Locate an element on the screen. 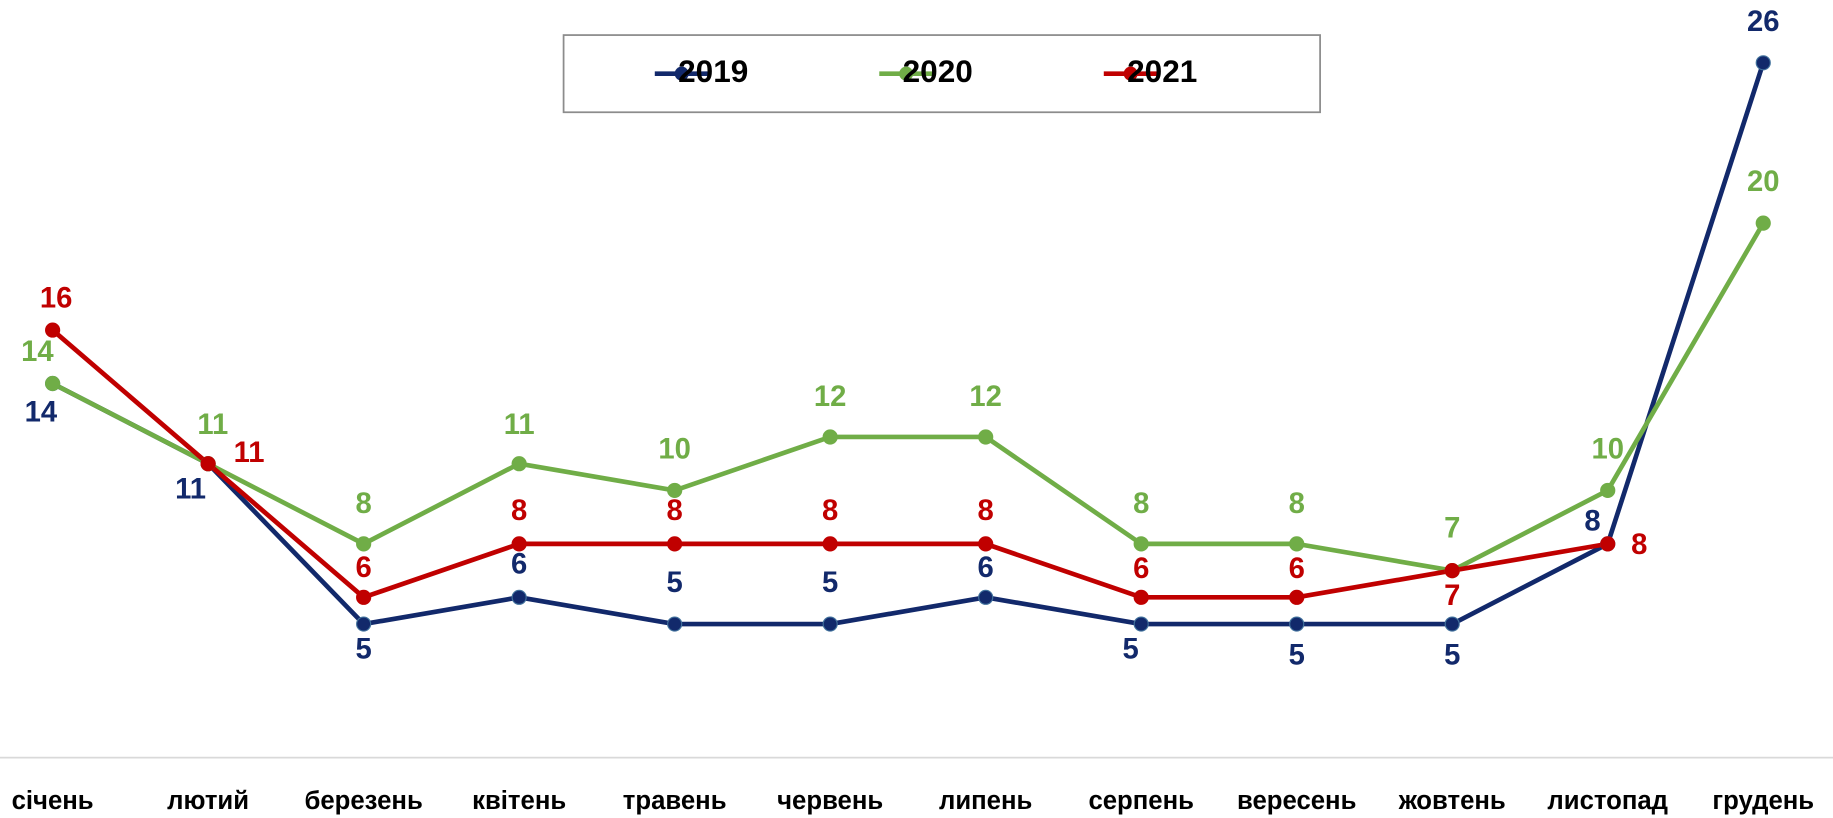 The width and height of the screenshot is (1833, 818). data-label: 26 is located at coordinates (1763, 22).